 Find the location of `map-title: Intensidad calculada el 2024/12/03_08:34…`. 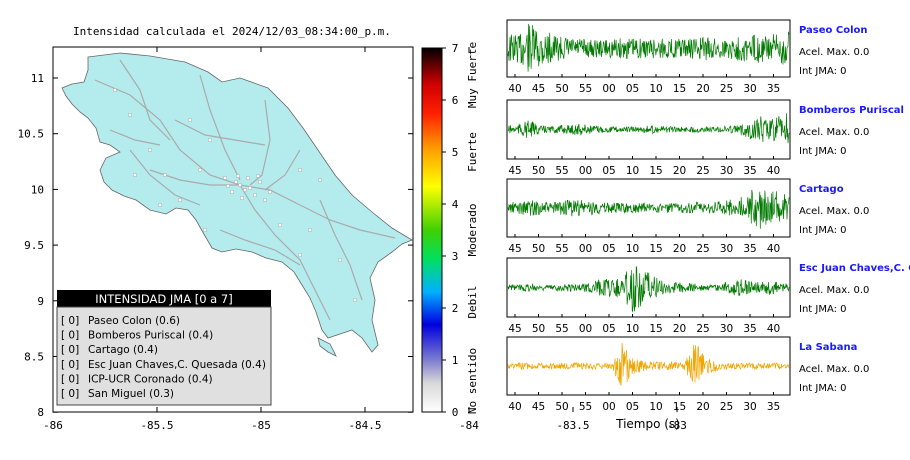

map-title: Intensidad calculada el 2024/12/03_08:34… is located at coordinates (232, 31).